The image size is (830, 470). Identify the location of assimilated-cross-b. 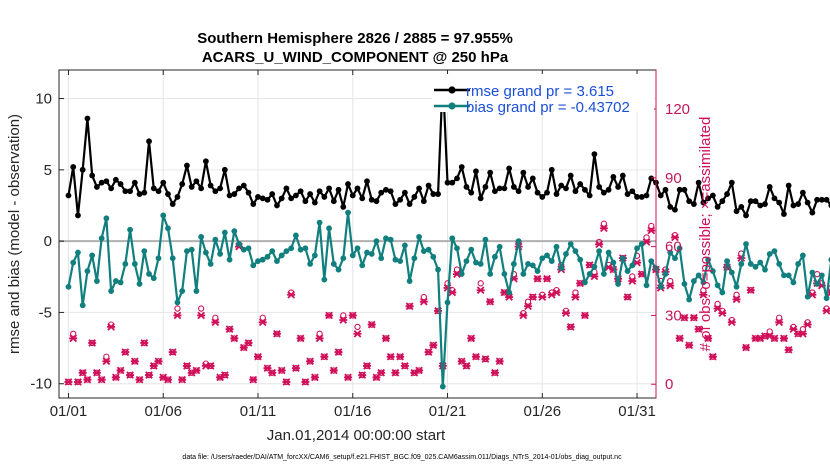
(828, 294).